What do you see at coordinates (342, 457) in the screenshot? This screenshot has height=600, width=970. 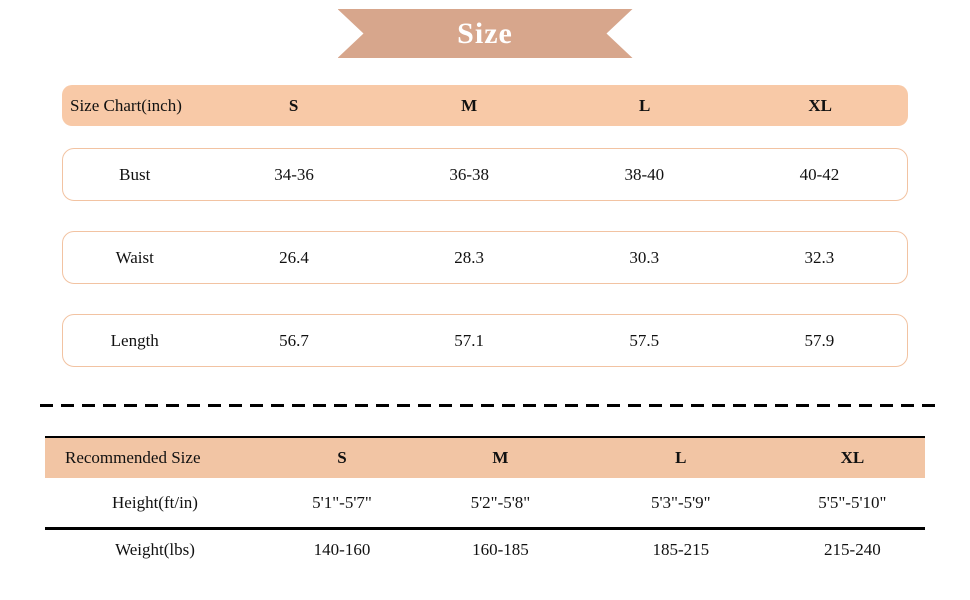 I see `recommended-col-s: S` at bounding box center [342, 457].